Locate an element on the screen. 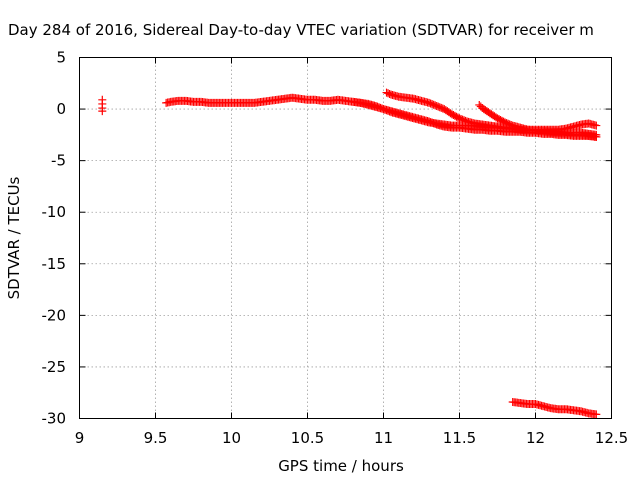  x-tick-label: 12.5 is located at coordinates (611, 438).